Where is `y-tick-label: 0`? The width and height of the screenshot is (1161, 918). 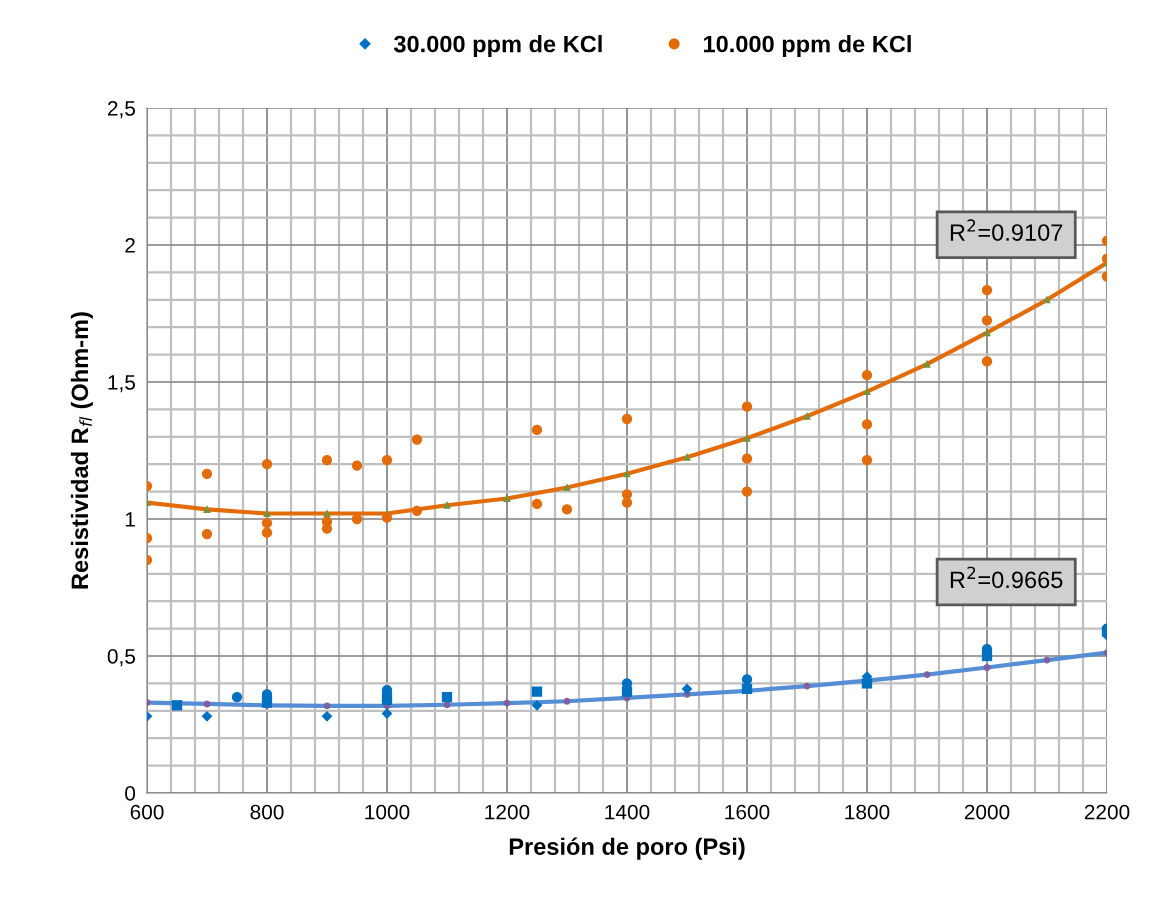
y-tick-label: 0 is located at coordinates (130, 793).